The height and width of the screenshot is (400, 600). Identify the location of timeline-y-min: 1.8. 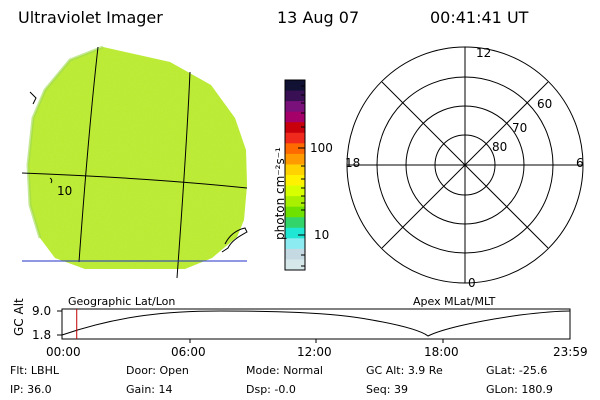
(42, 335).